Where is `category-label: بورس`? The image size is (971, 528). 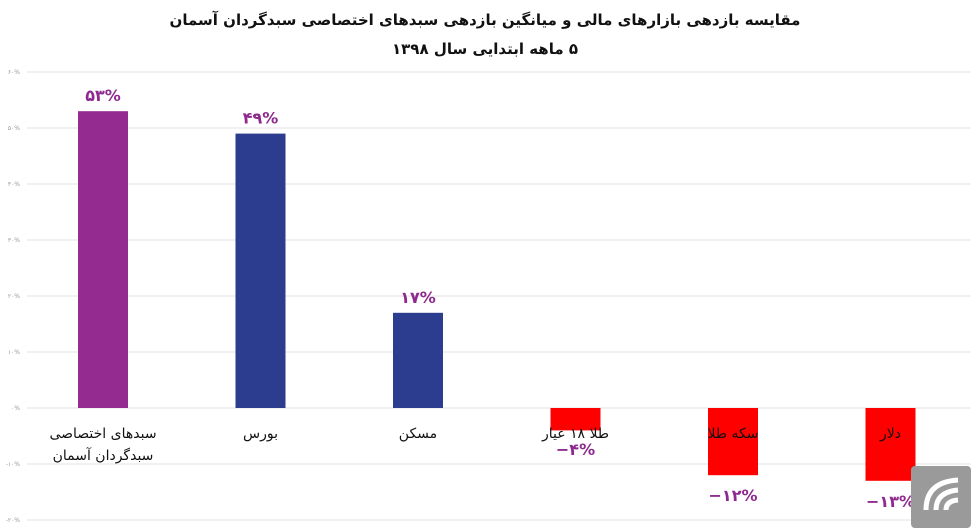 category-label: بورس is located at coordinates (260, 434).